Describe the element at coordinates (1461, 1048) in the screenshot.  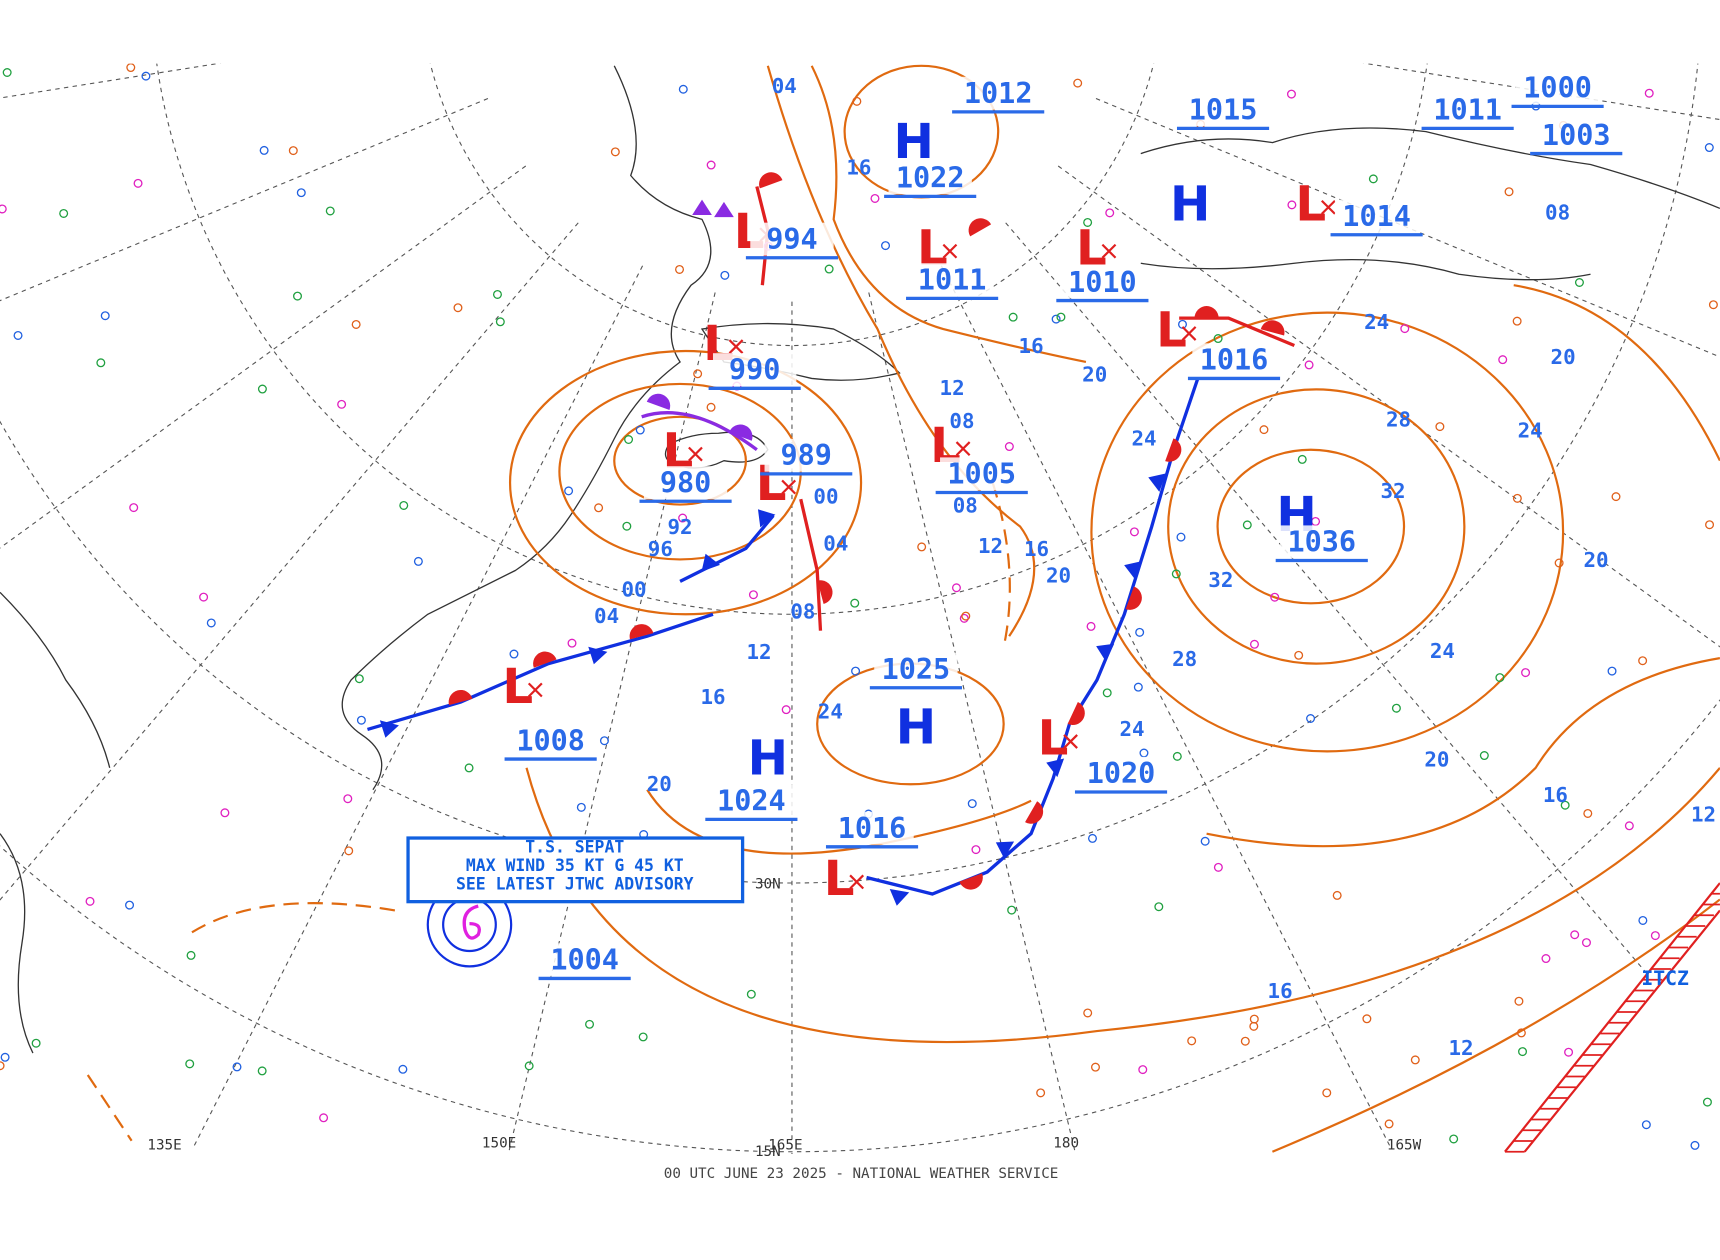
I see `isobar-label: 12` at that location.